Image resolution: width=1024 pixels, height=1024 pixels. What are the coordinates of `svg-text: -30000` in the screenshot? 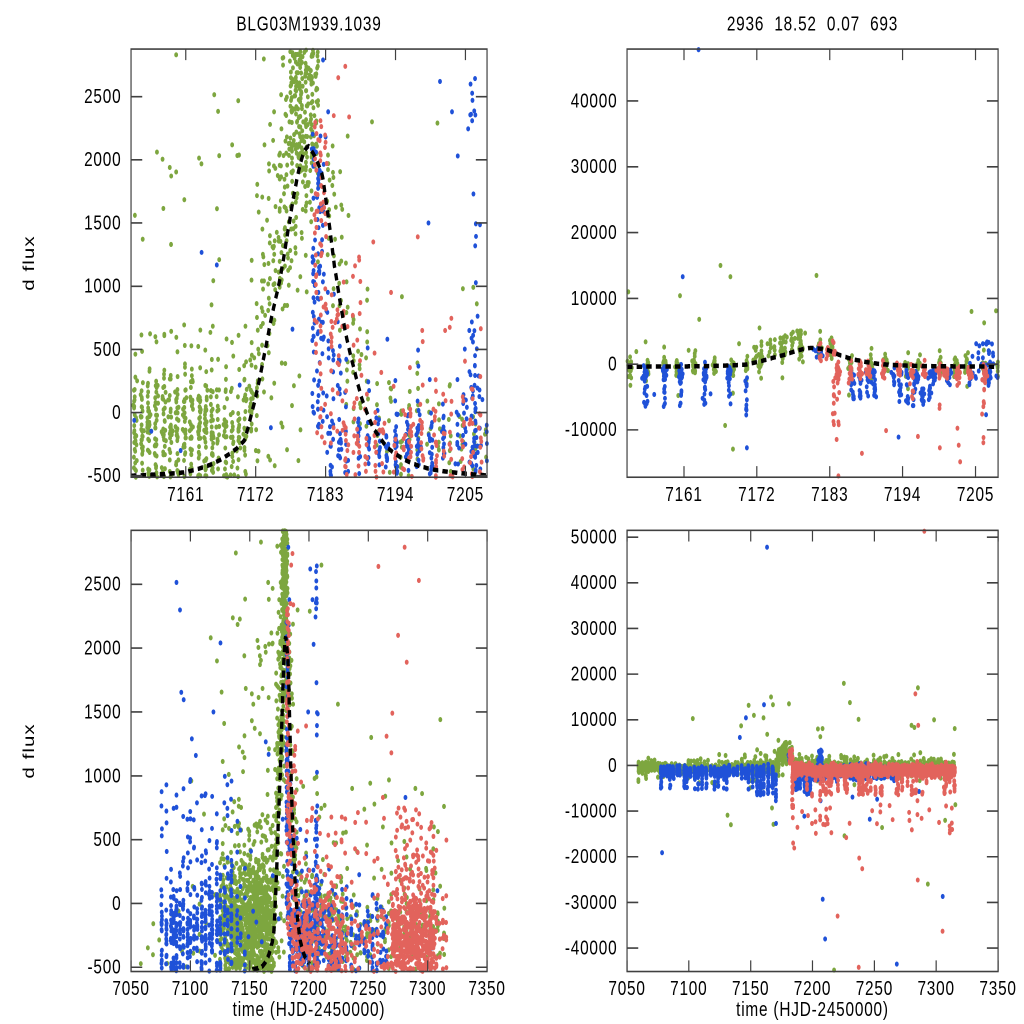 It's located at (591, 902).